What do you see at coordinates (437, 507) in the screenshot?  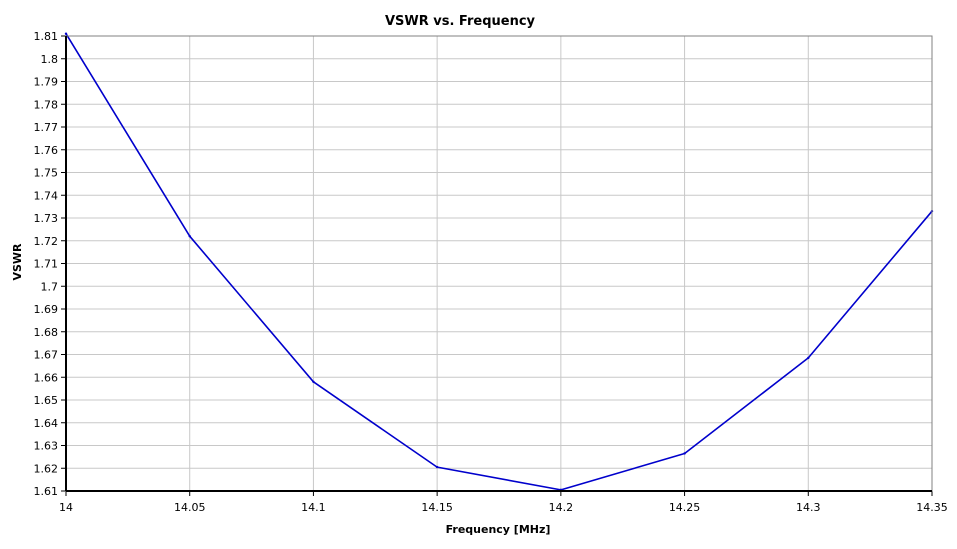 I see `x-tick-label: 14.15` at bounding box center [437, 507].